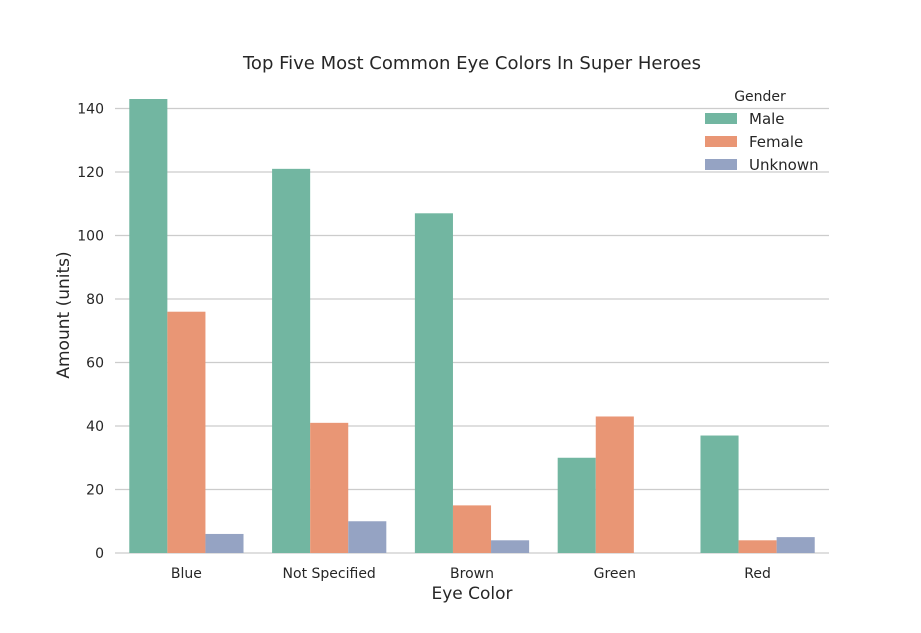 The height and width of the screenshot is (633, 921). I want to click on y-tick-label: 0, so click(99, 554).